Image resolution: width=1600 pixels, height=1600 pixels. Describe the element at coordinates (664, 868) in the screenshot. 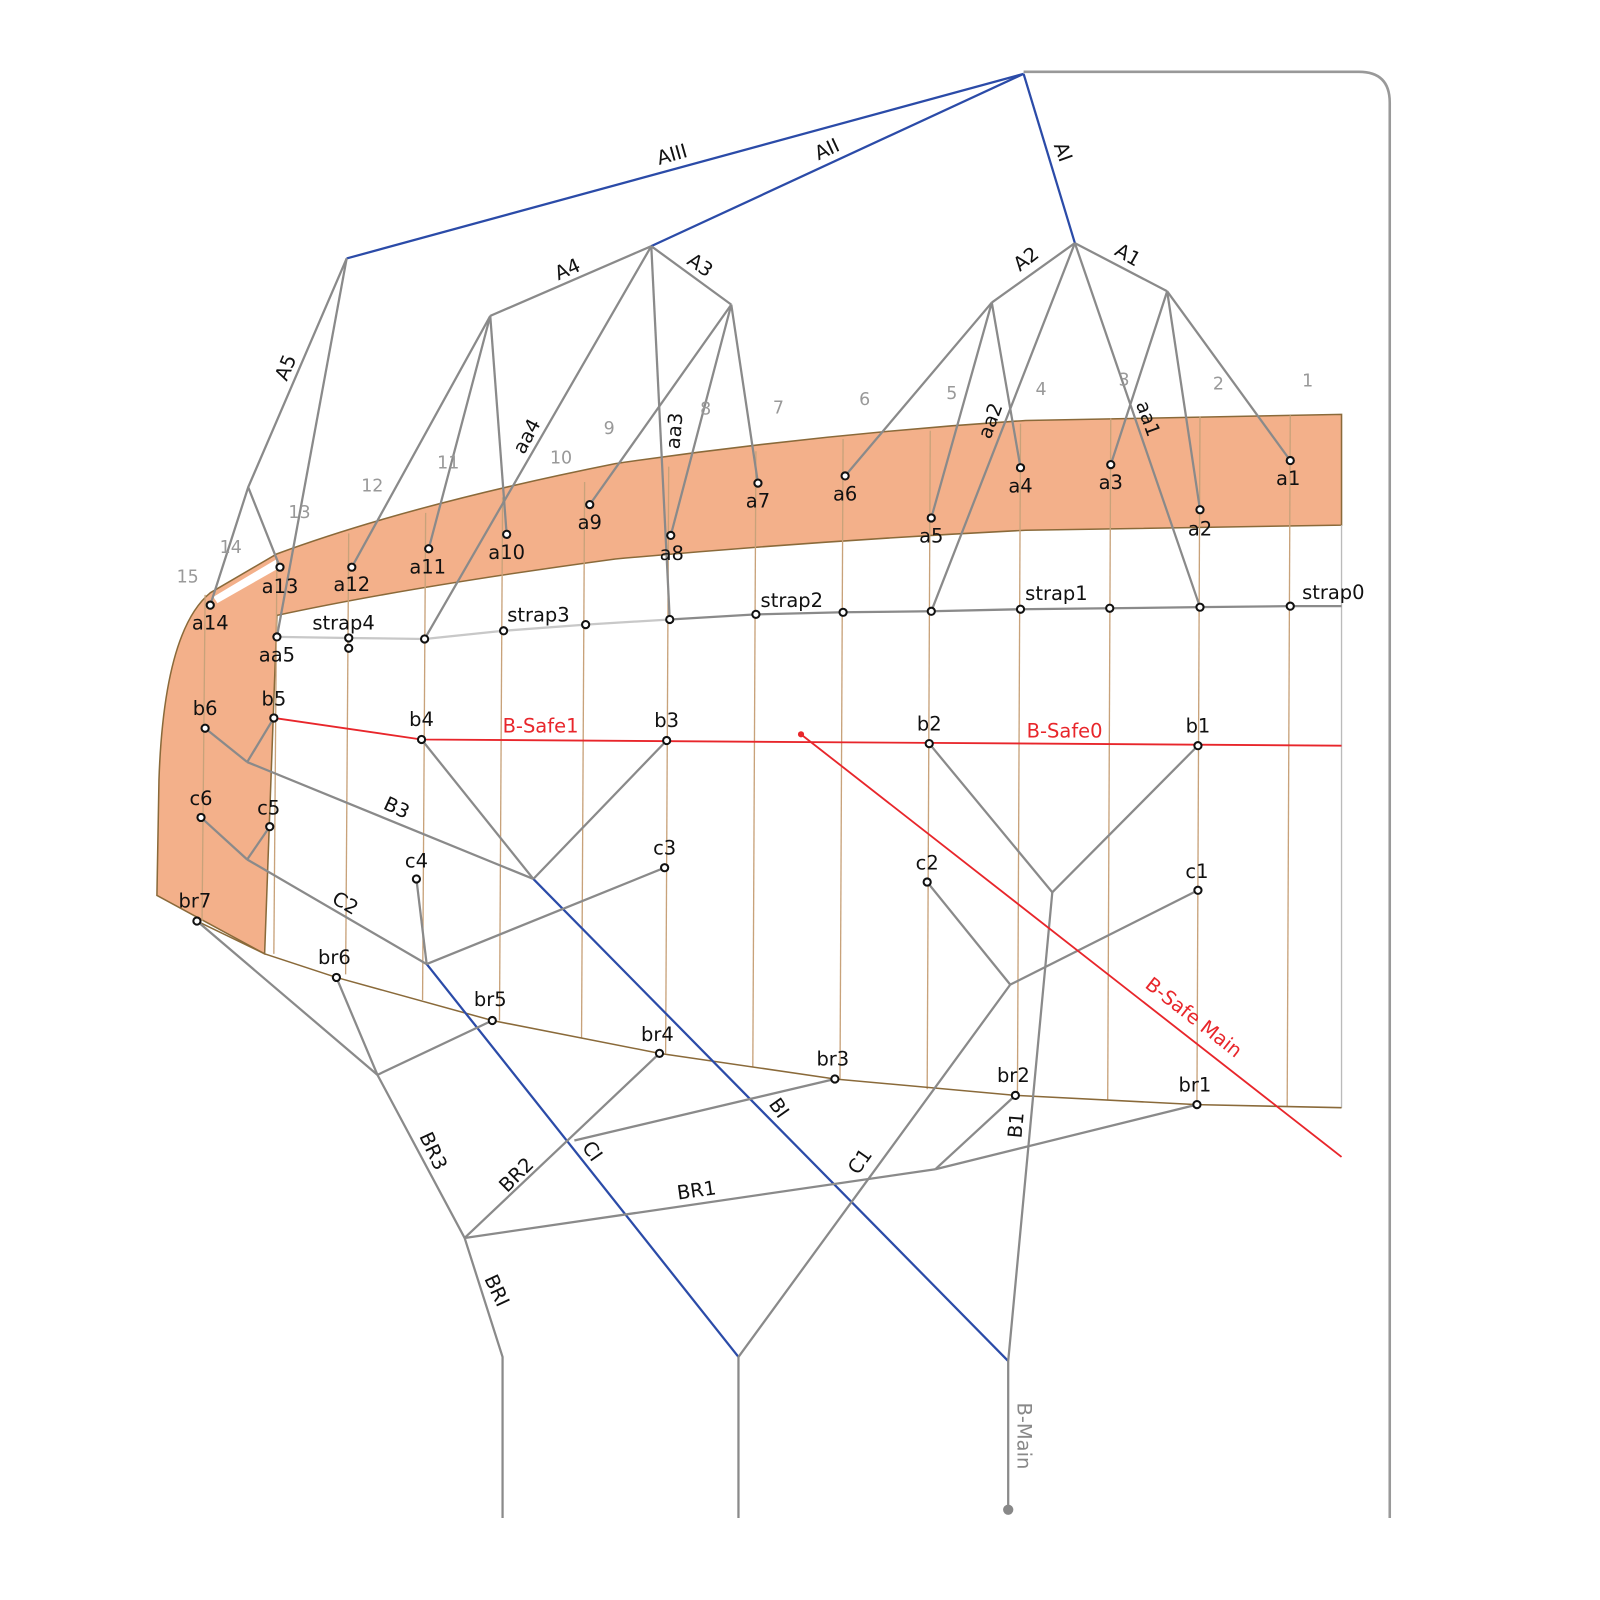

I see `node-c3` at that location.